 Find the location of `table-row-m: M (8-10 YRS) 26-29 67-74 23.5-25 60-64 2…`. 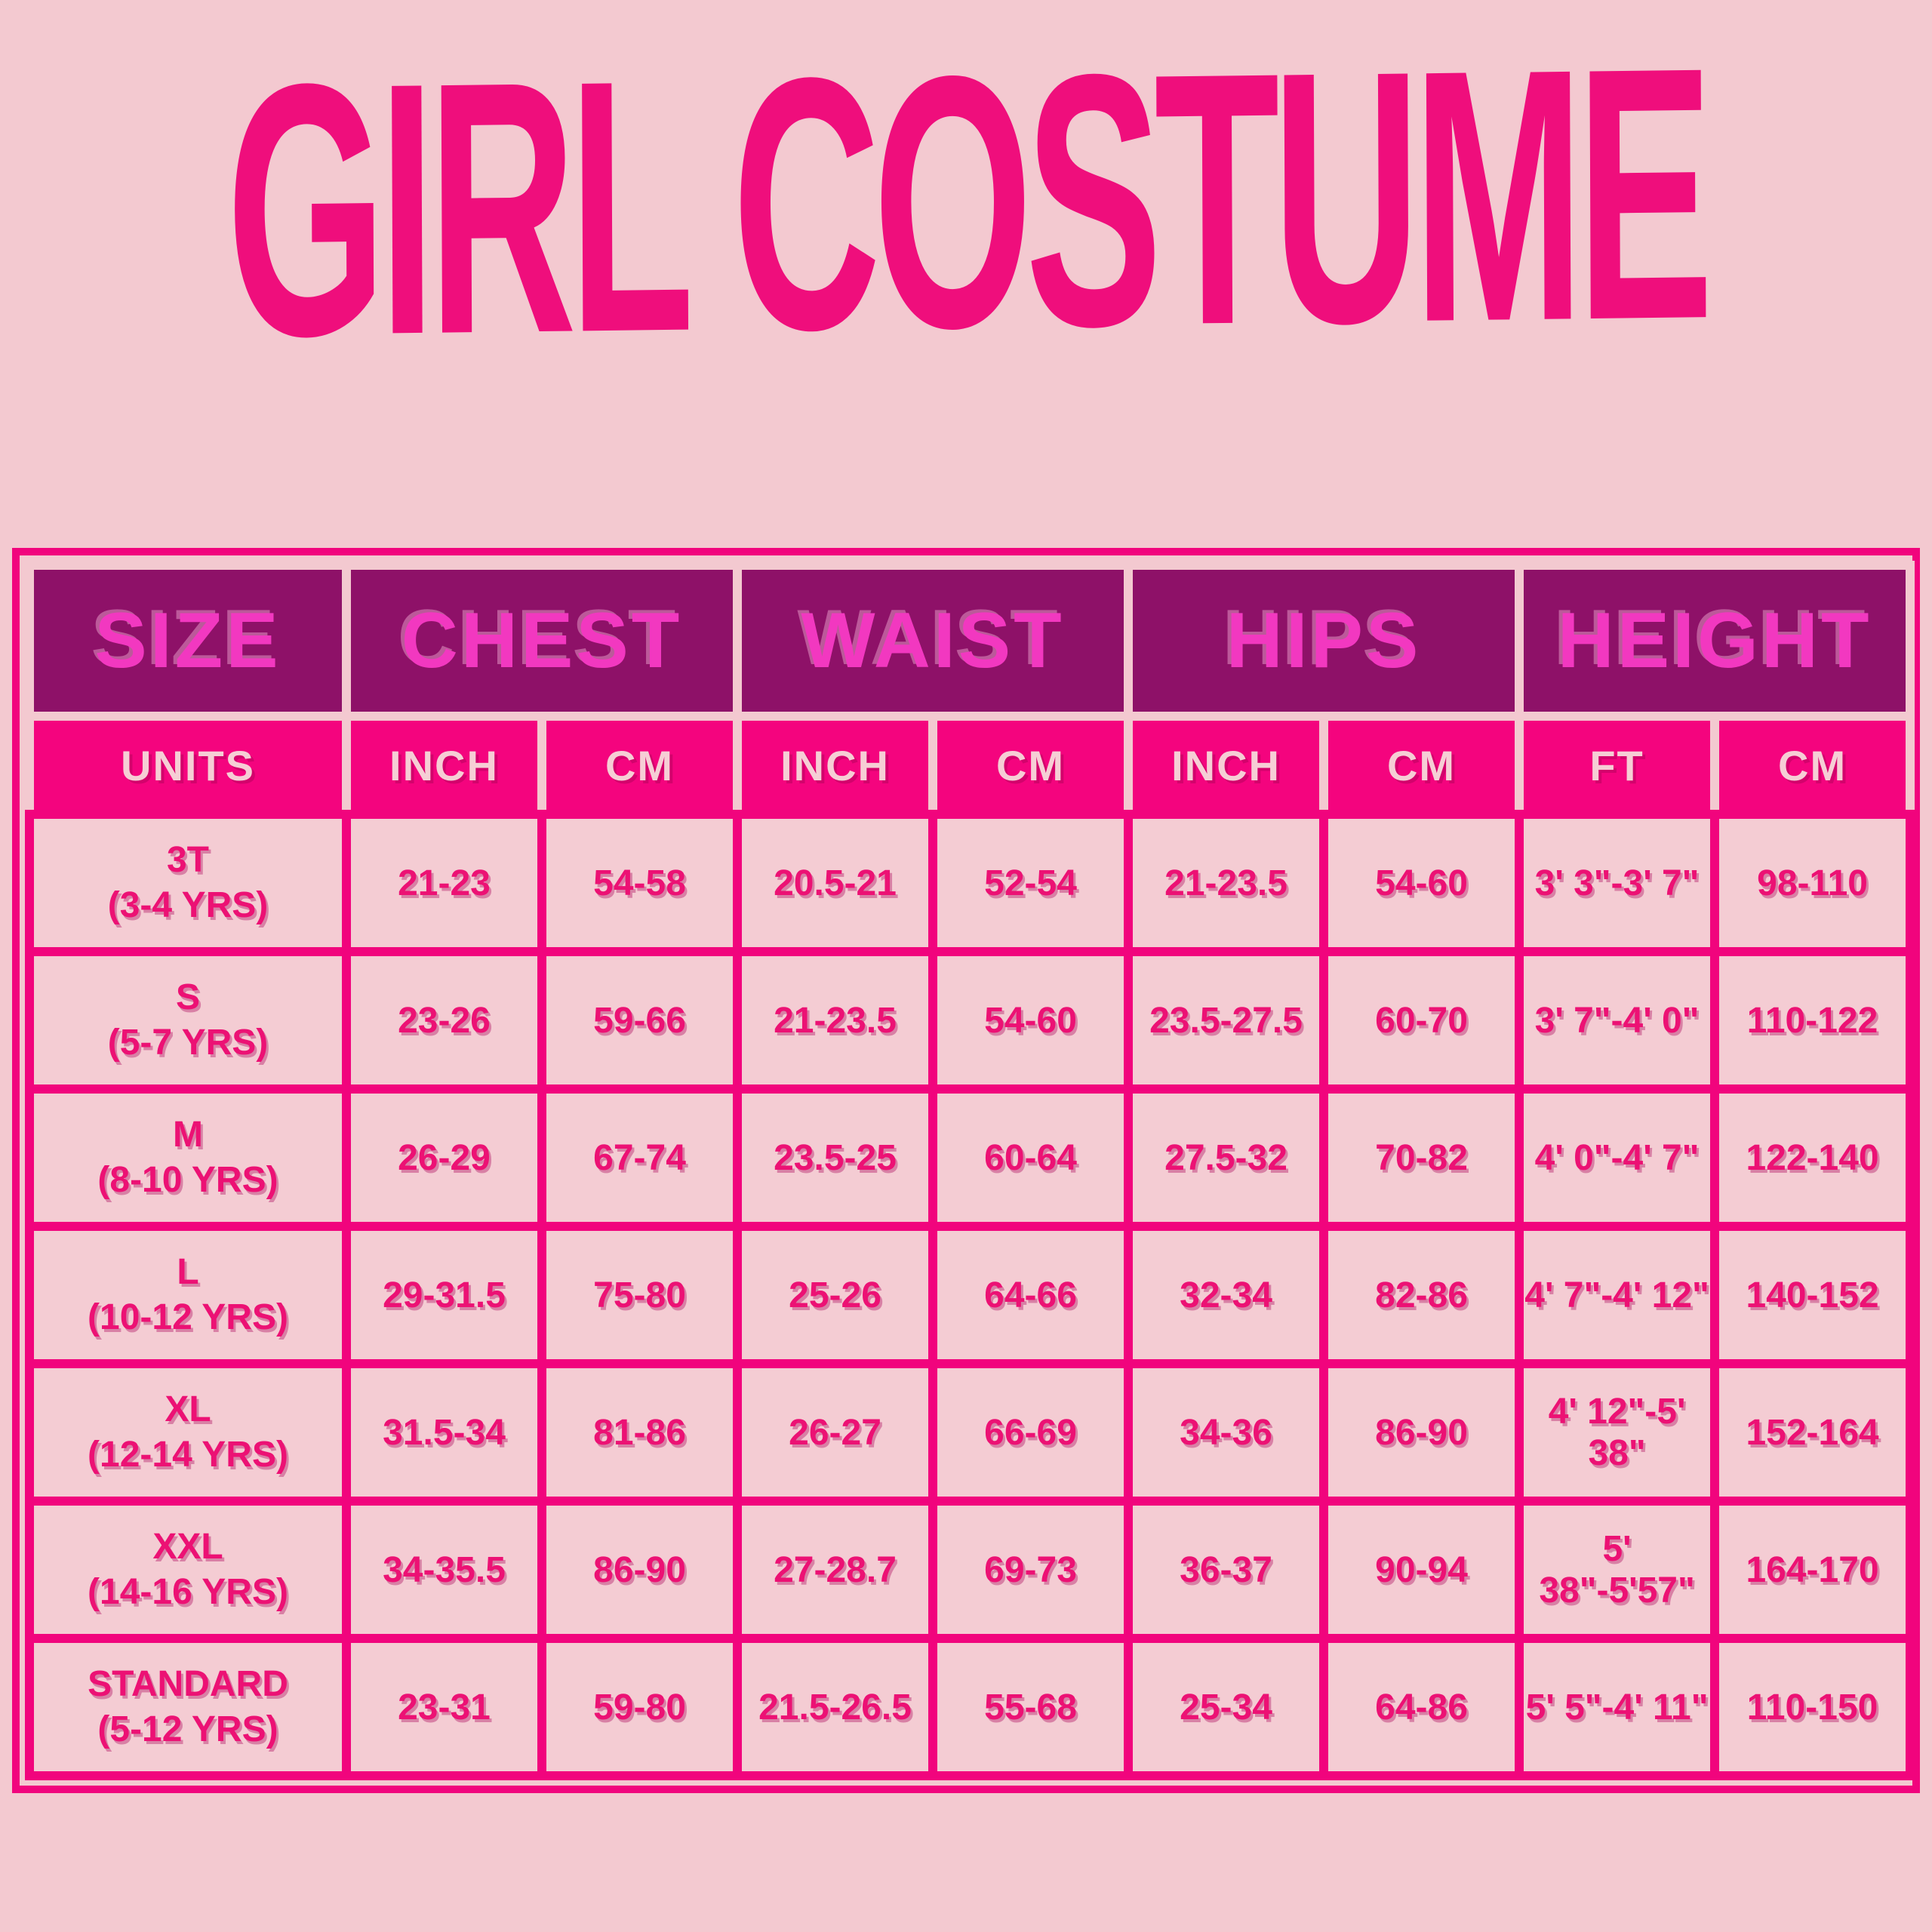

table-row-m: M (8-10 YRS) 26-29 67-74 23.5-25 60-64 2… is located at coordinates (970, 1157).